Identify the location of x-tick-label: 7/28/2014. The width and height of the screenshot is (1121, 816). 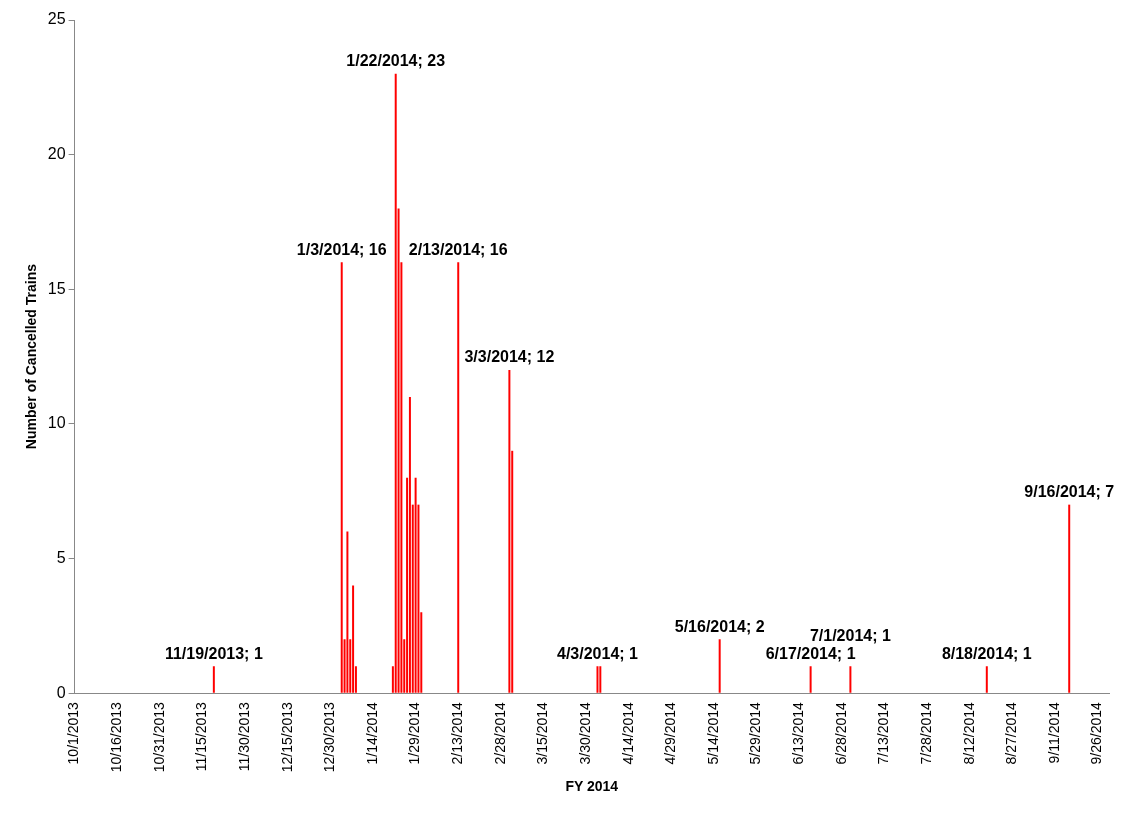
(925, 733).